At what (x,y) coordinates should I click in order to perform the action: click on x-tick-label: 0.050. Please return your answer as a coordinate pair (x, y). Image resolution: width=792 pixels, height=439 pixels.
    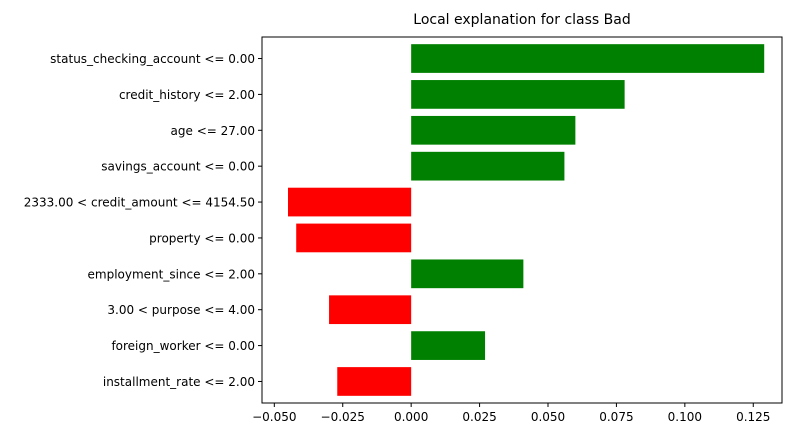
    Looking at the image, I should click on (548, 417).